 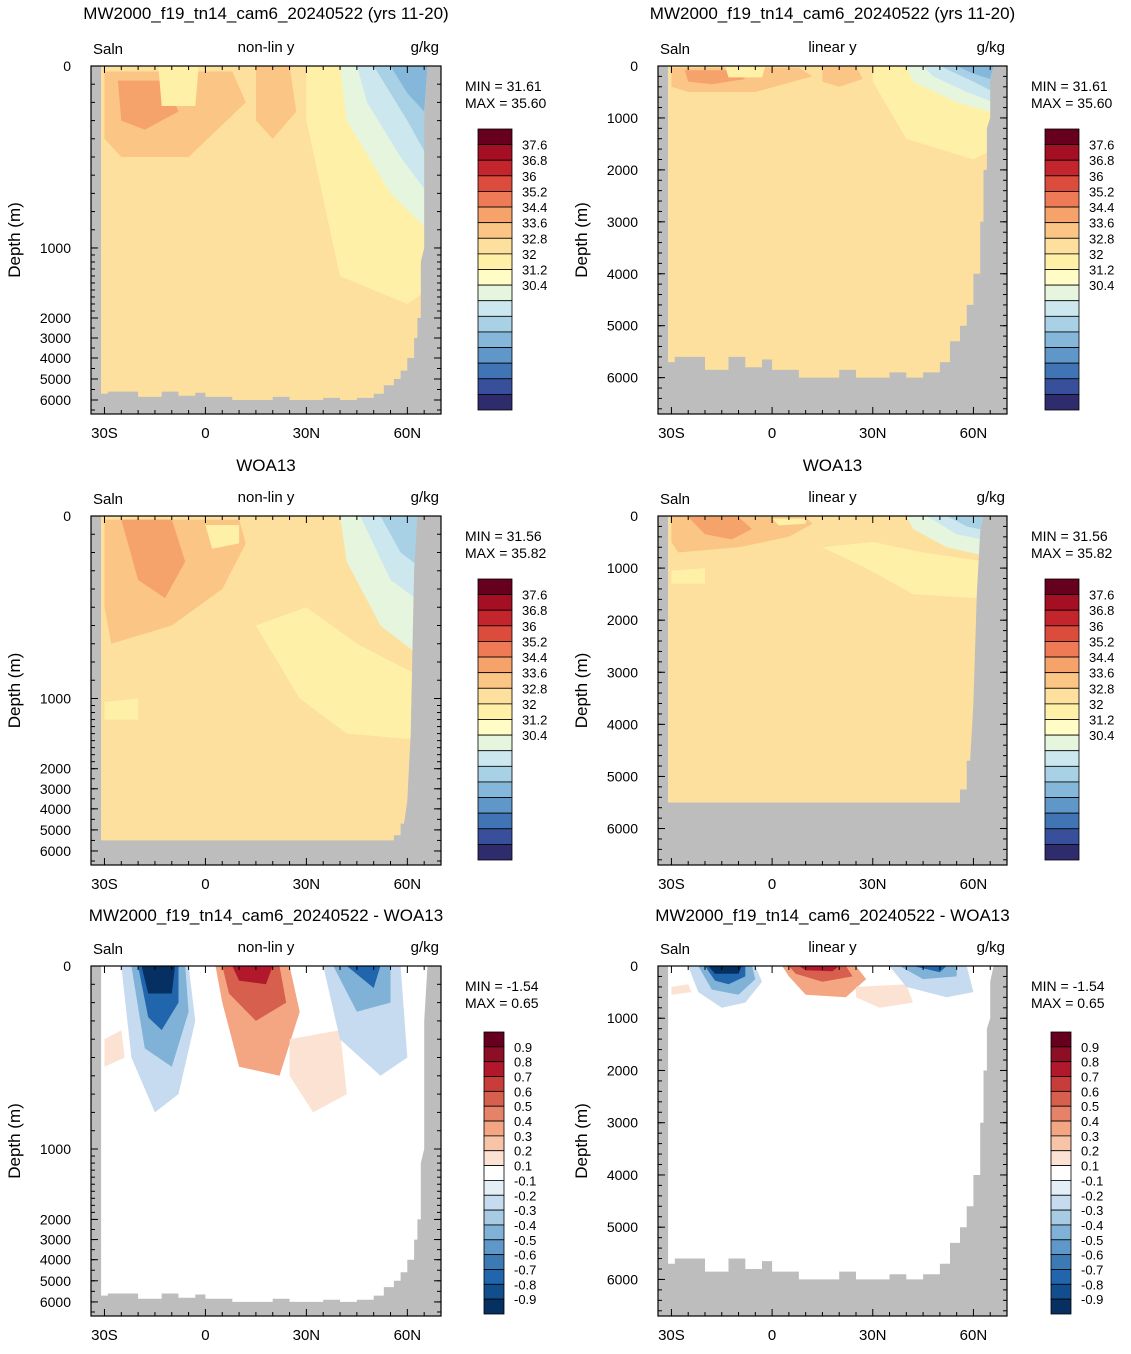 I want to click on land-mask, so click(x=832, y=240).